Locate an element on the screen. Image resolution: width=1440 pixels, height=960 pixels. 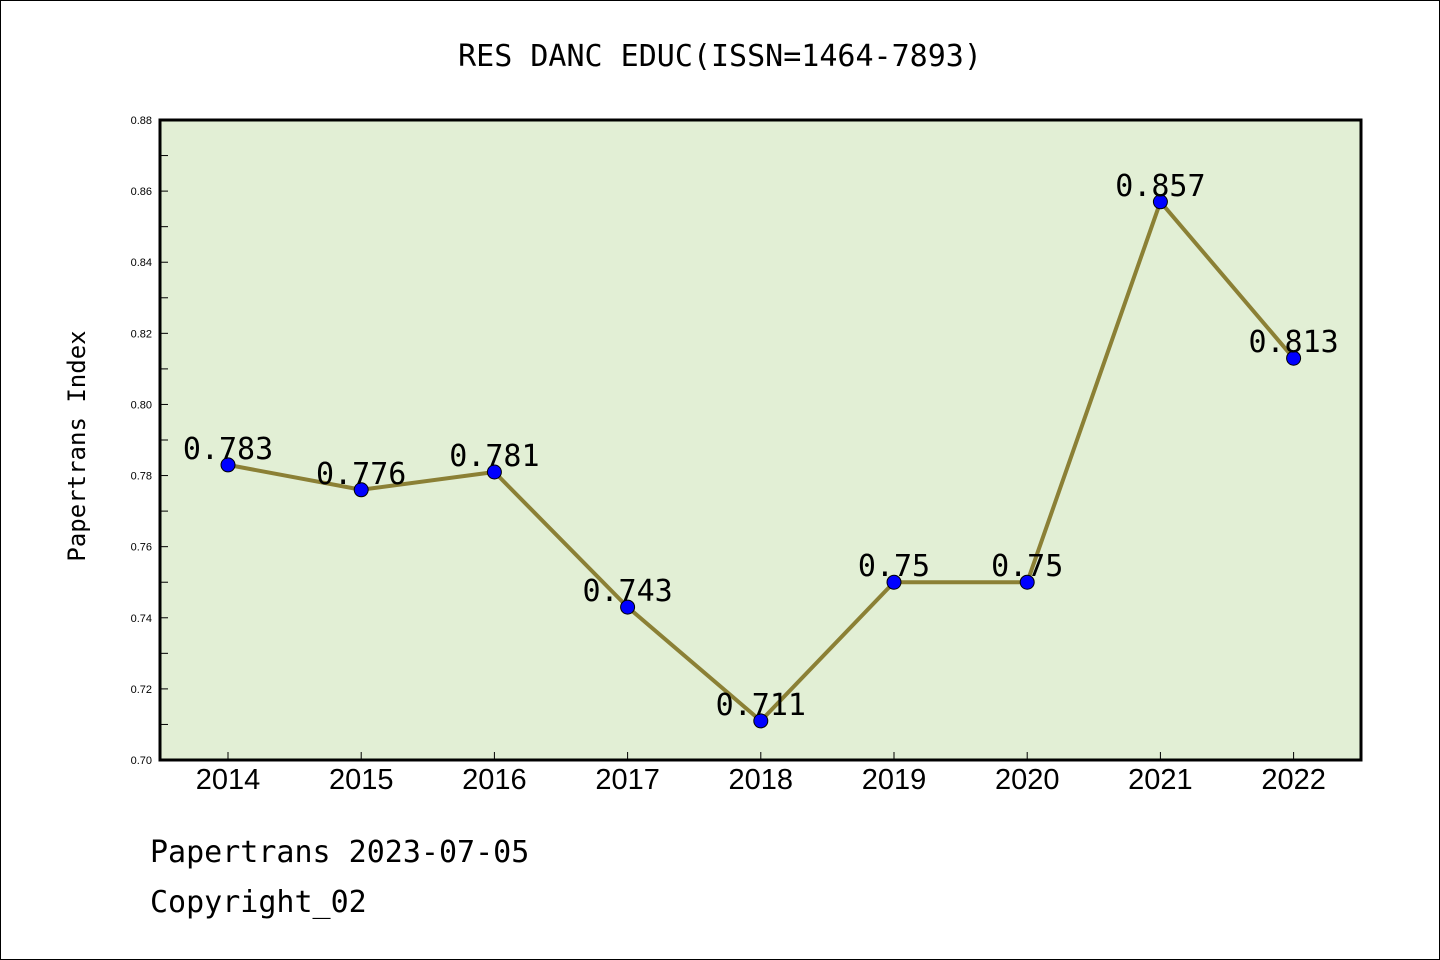
y-tick-label: 0.88 is located at coordinates (141, 121).